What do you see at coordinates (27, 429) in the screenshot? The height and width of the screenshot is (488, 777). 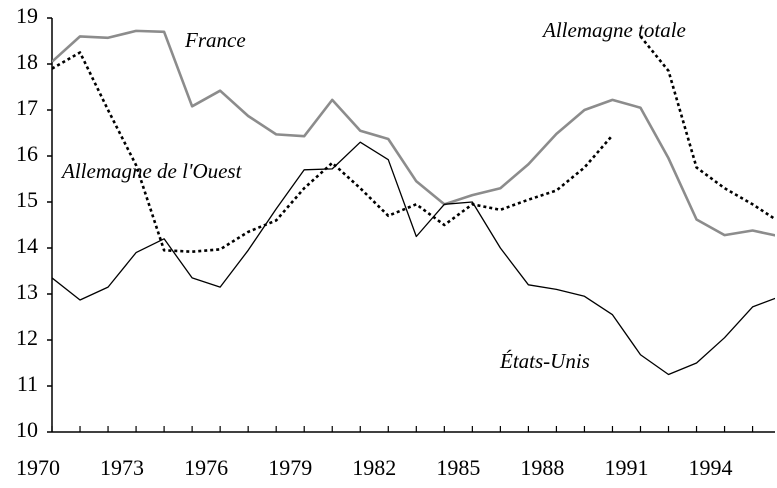 I see `y-tick-label: 10` at bounding box center [27, 429].